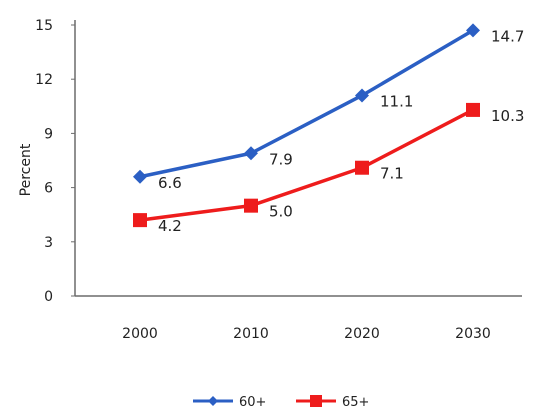 The height and width of the screenshot is (416, 552). I want to click on x-tick-label: 2000, so click(140, 334).